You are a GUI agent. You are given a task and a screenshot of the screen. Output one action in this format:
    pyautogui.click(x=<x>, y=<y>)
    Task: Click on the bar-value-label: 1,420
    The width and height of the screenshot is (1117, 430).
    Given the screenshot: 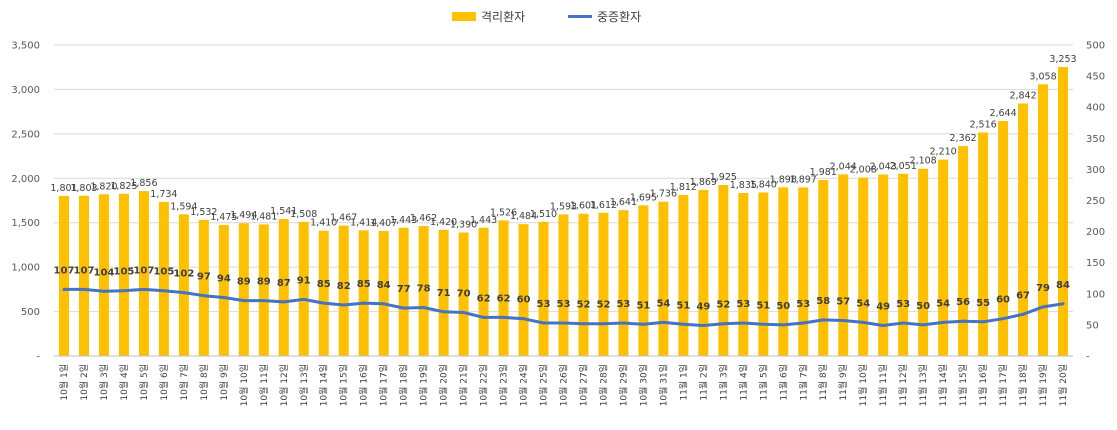 What is the action you would take?
    pyautogui.click(x=443, y=222)
    